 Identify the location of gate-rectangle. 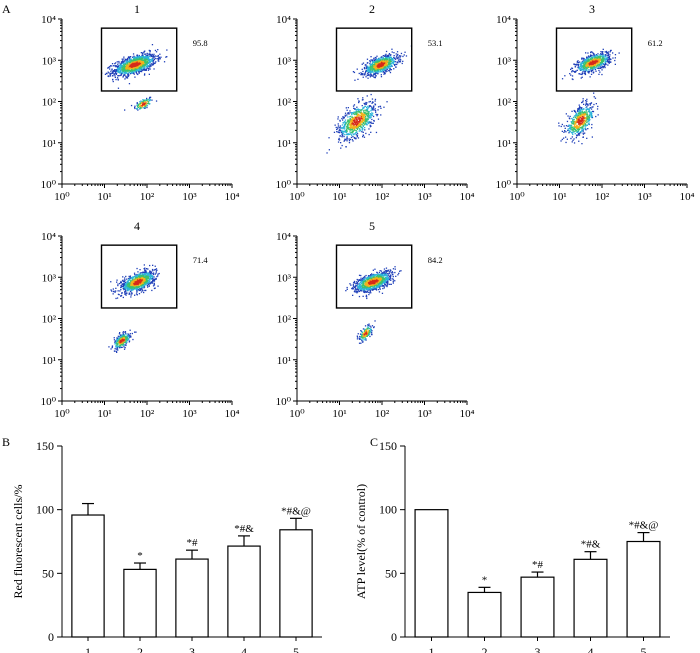
(139, 59).